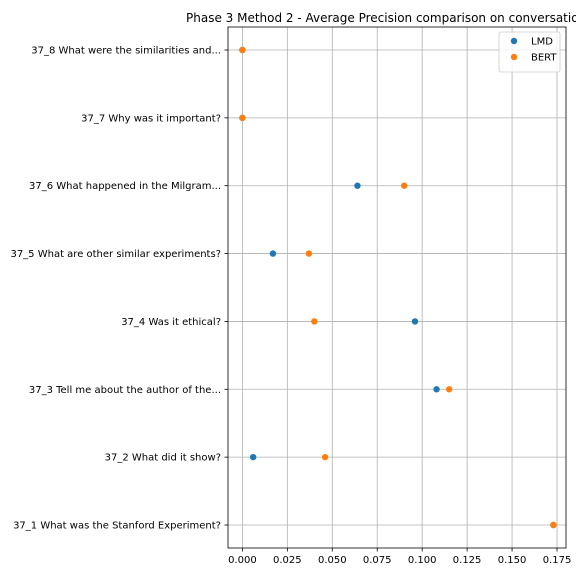 The image size is (576, 580). Describe the element at coordinates (542, 42) in the screenshot. I see `legend-label-lmd: LMD` at that location.